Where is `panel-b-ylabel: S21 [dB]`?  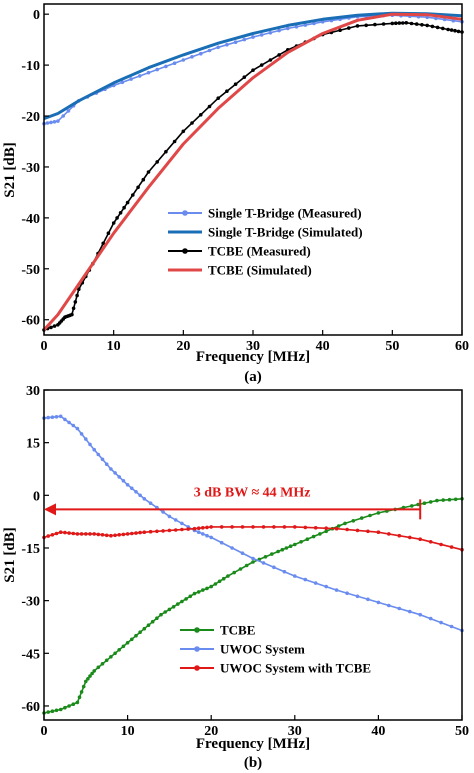
panel-b-ylabel: S21 [dB] is located at coordinates (10, 554).